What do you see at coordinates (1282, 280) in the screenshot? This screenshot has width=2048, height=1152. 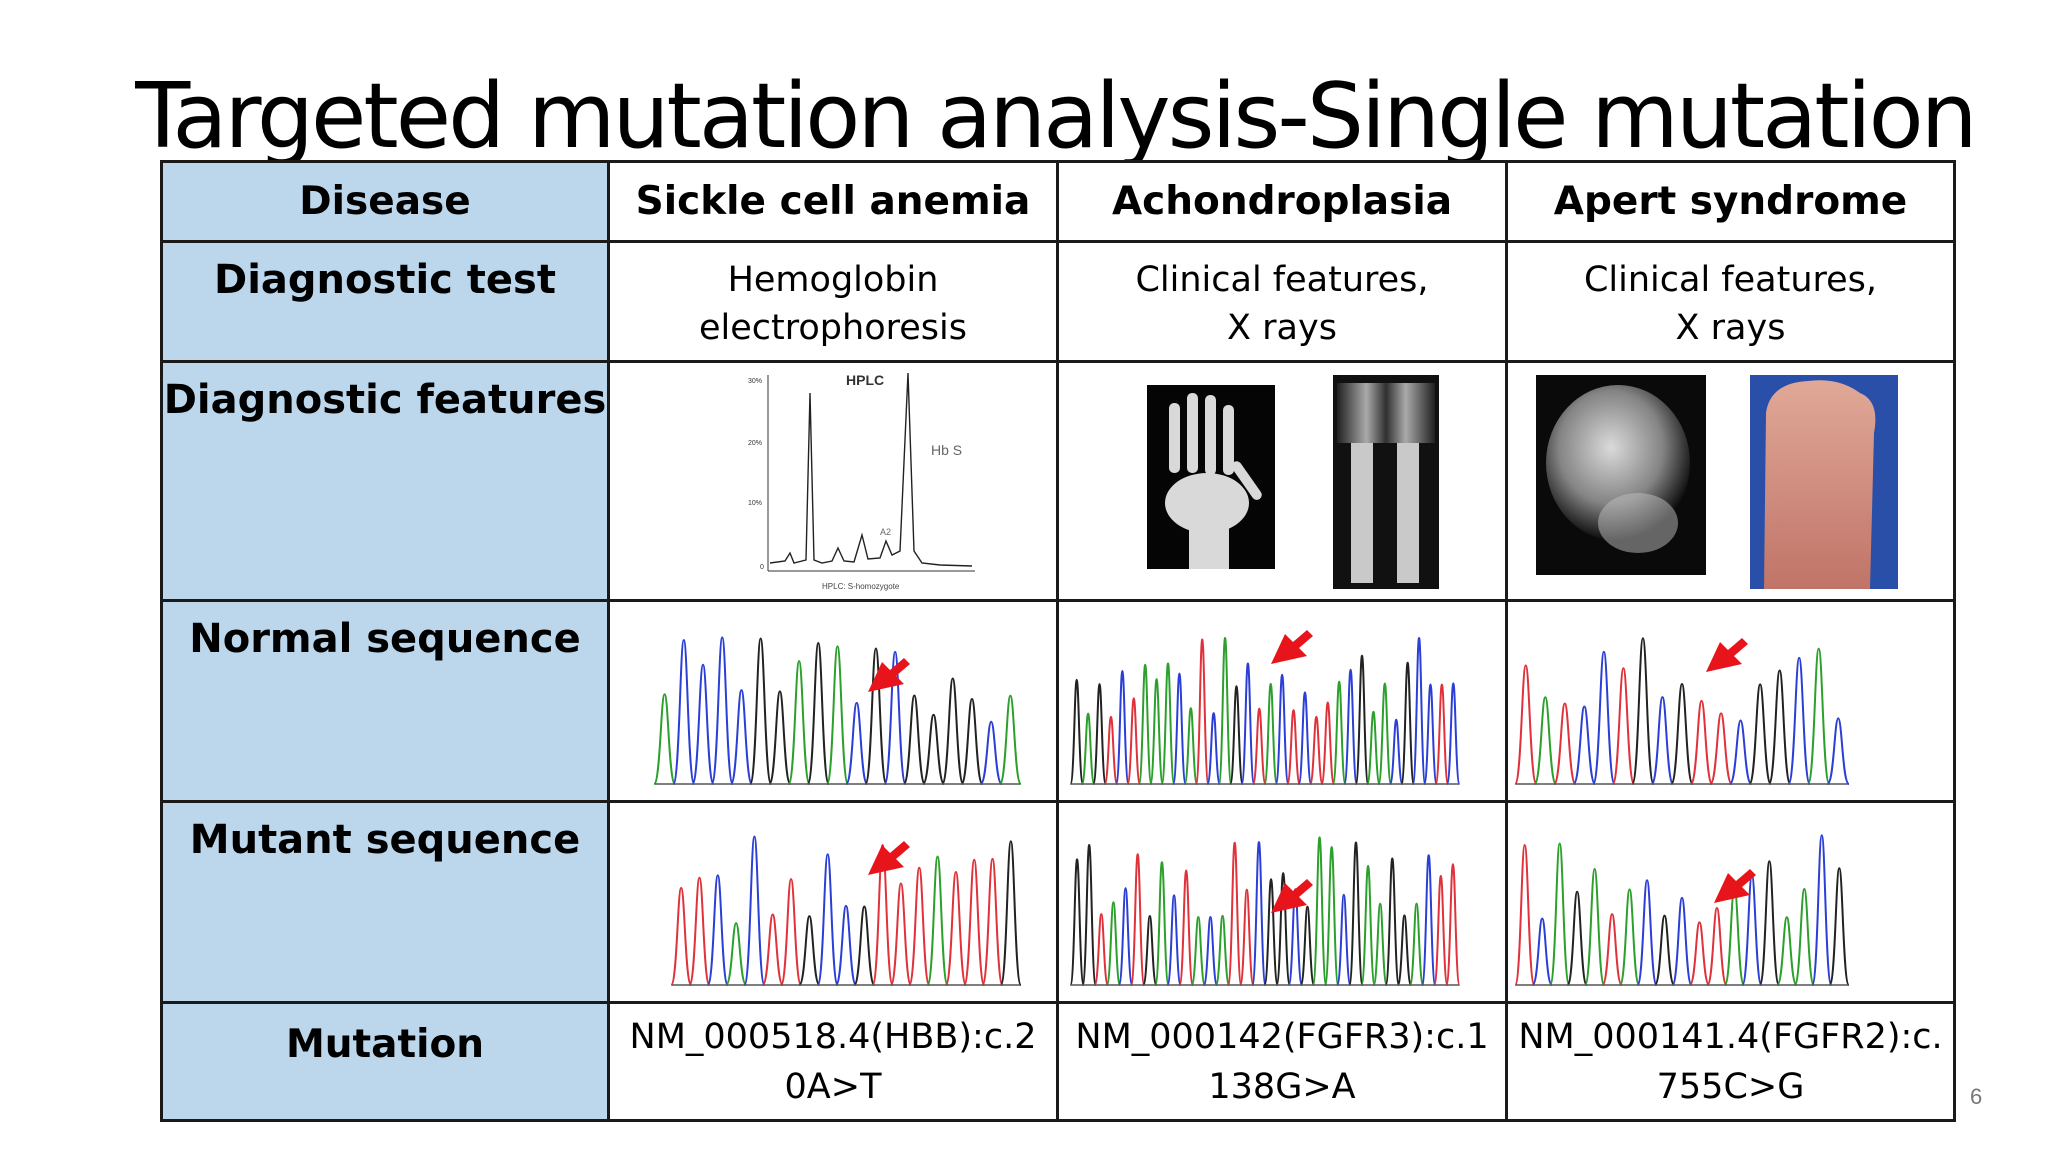 I see `test-line1-achondroplasia: Clinical features,` at bounding box center [1282, 280].